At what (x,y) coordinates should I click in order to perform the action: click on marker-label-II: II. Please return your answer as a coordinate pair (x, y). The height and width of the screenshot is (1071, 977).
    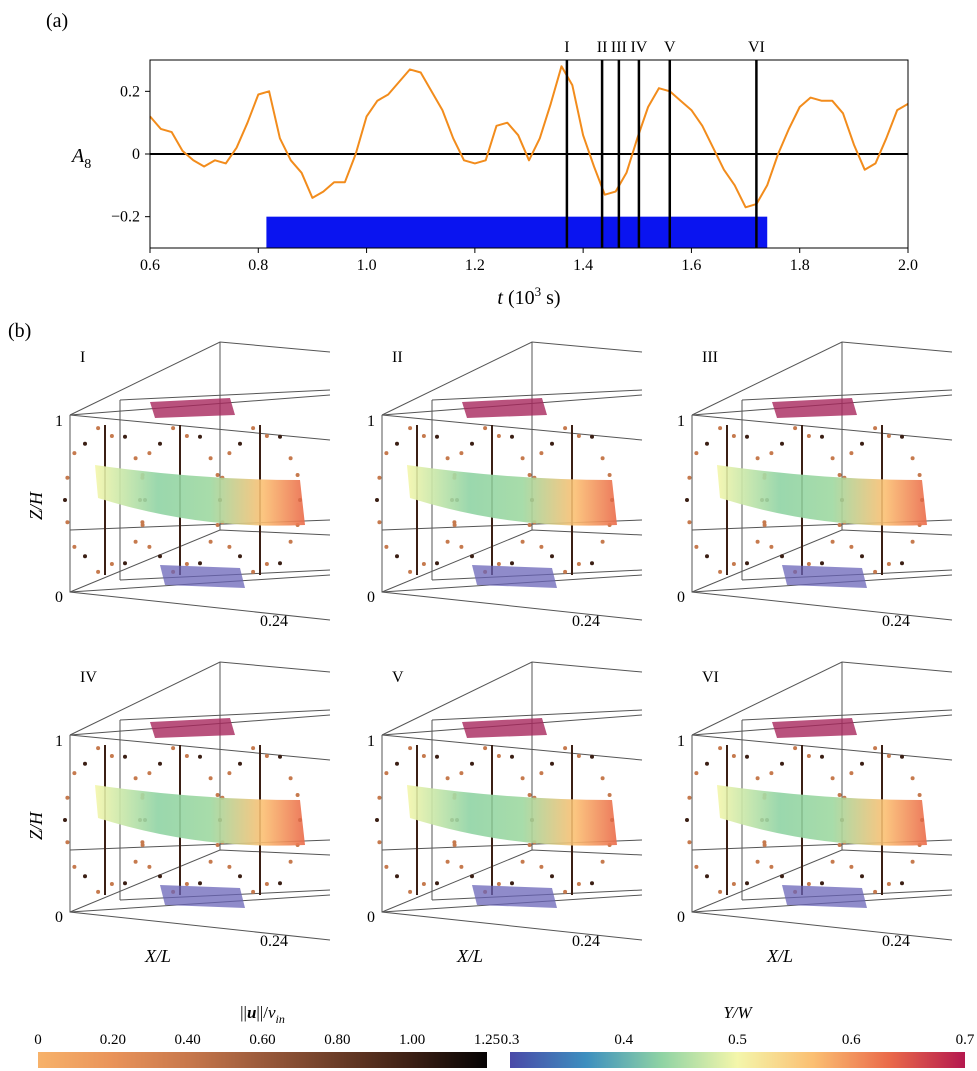
    Looking at the image, I should click on (602, 47).